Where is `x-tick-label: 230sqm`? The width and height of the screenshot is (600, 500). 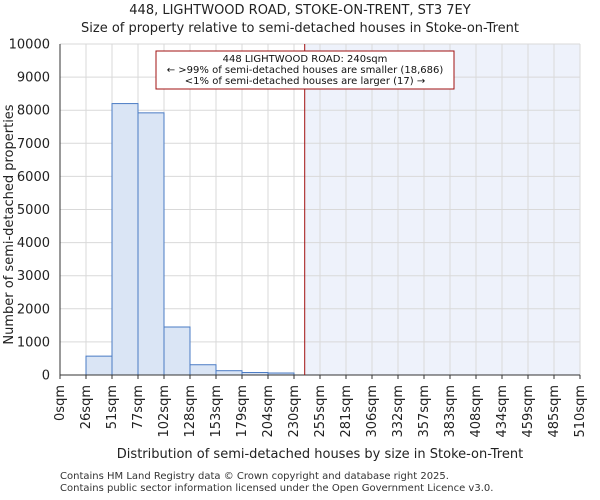 x-tick-label: 230sqm is located at coordinates (294, 411).